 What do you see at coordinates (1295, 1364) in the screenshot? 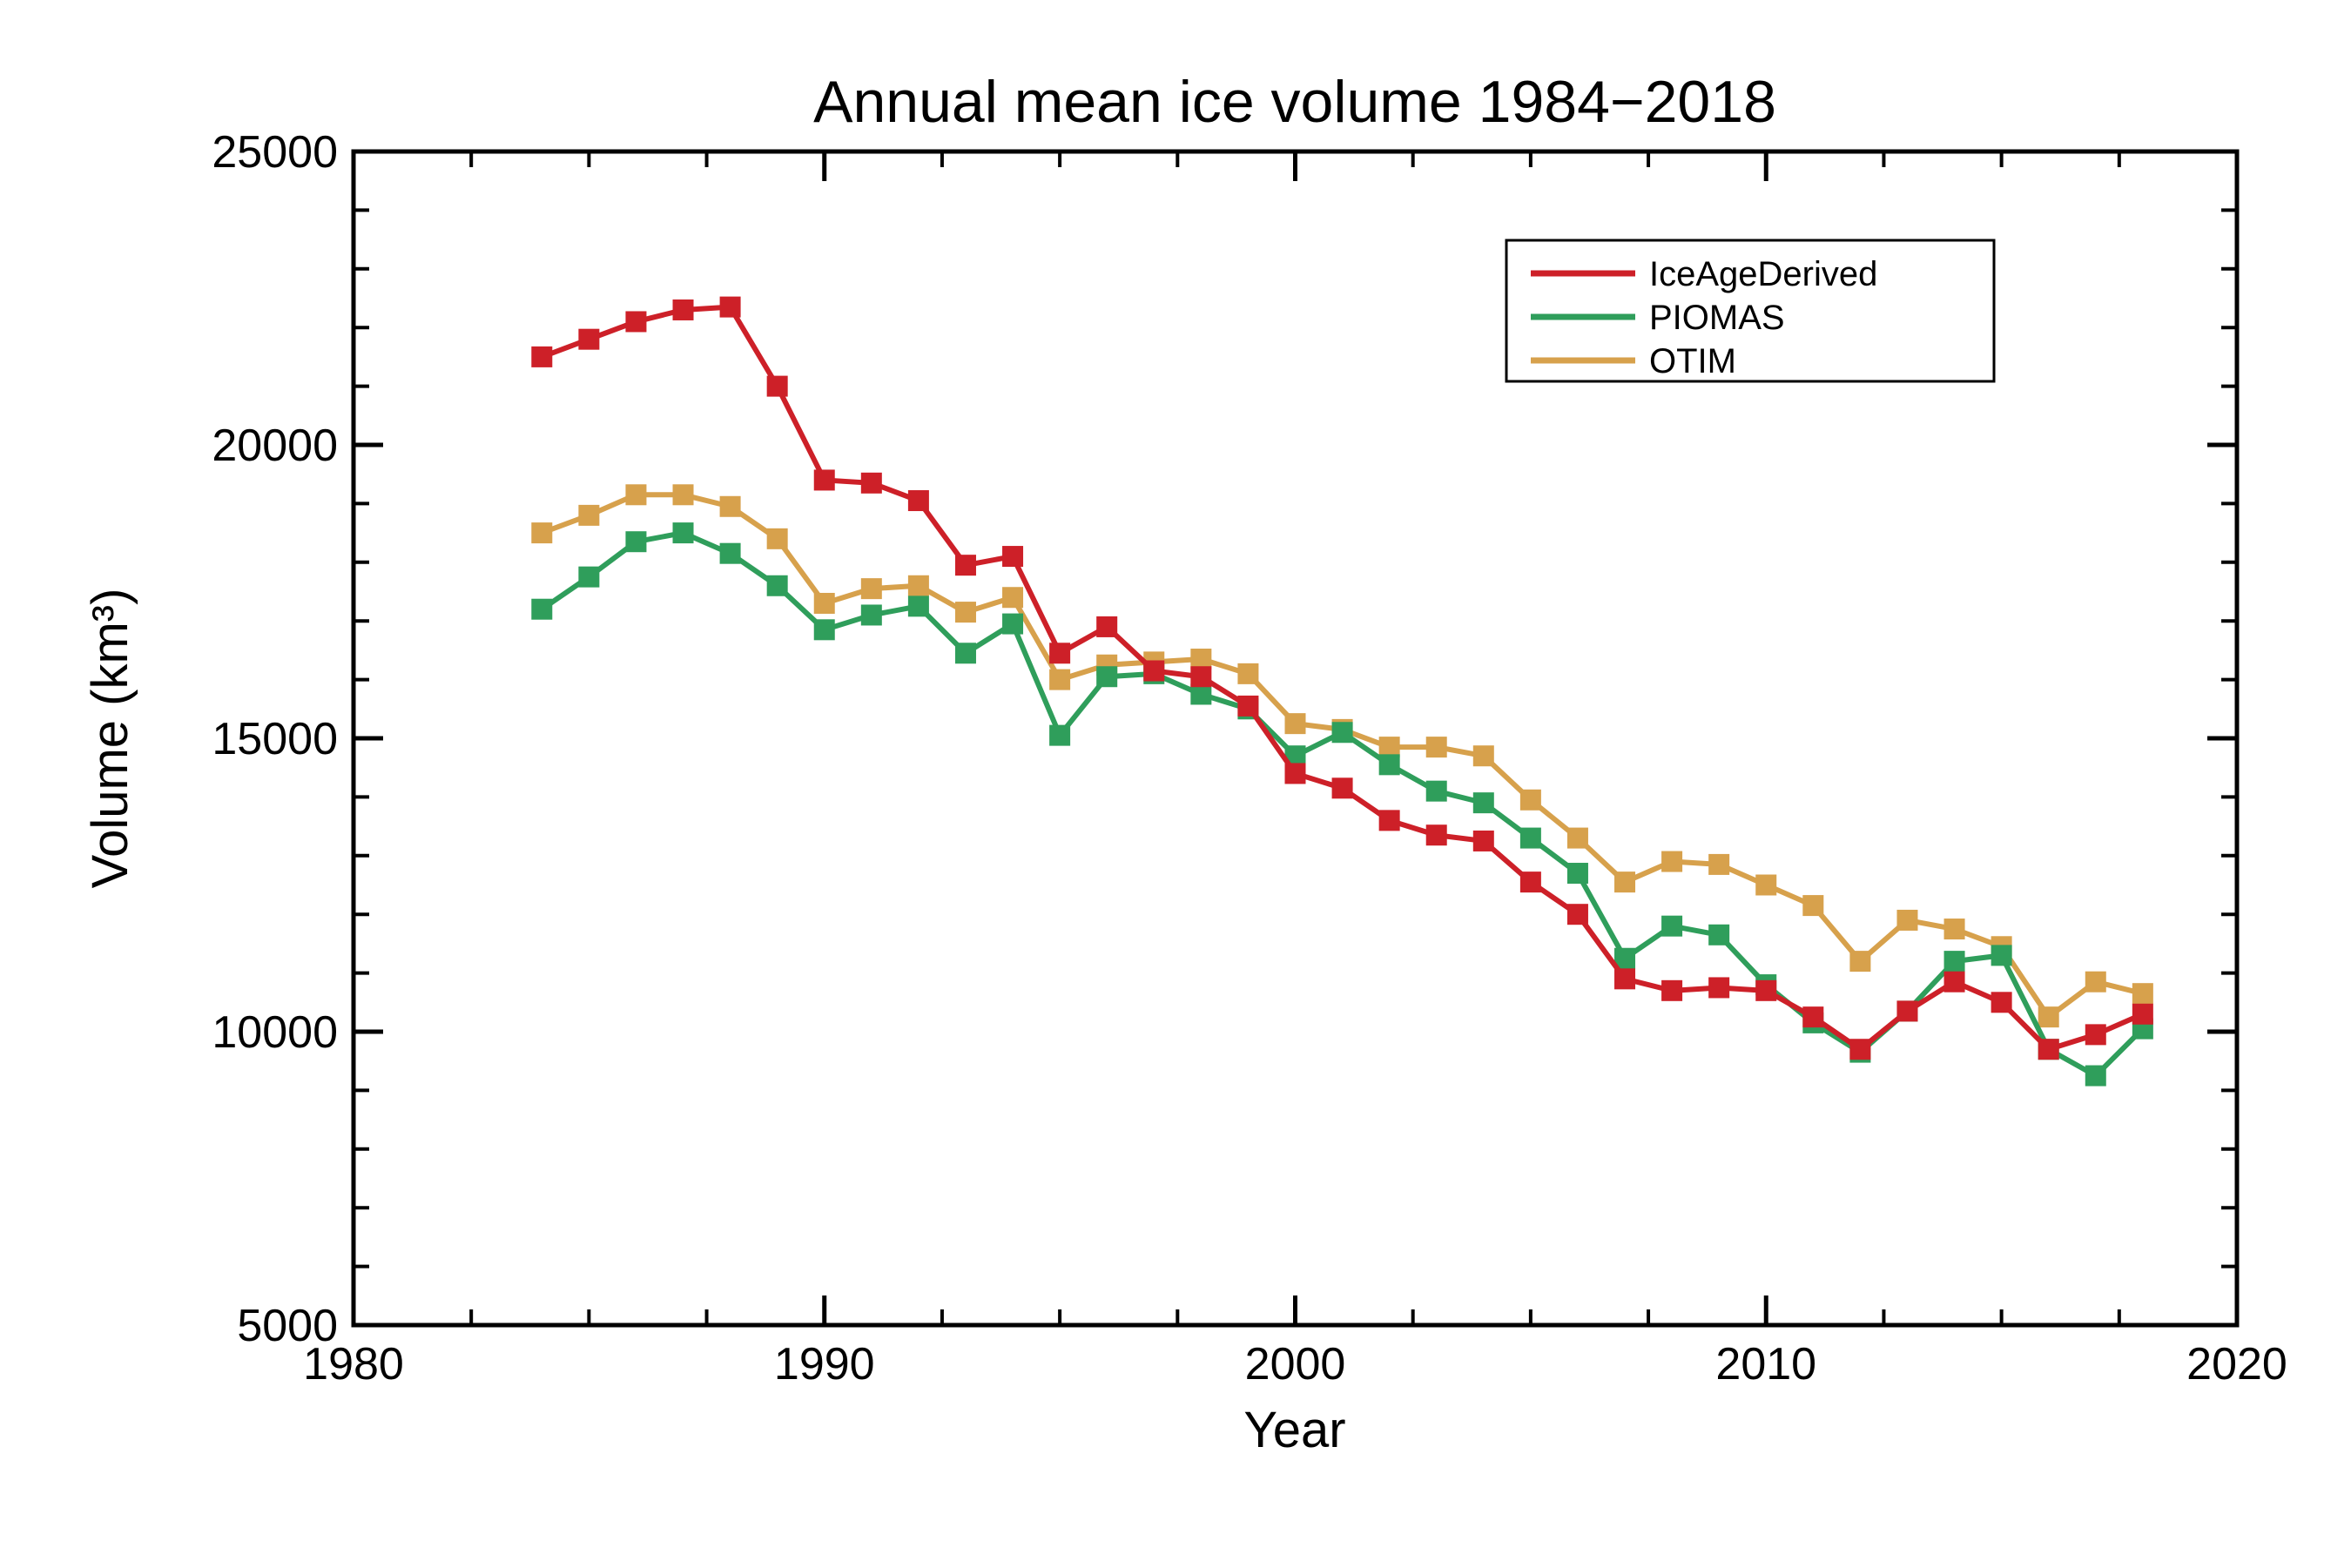
I see `x-tick-label: 2000` at bounding box center [1295, 1364].